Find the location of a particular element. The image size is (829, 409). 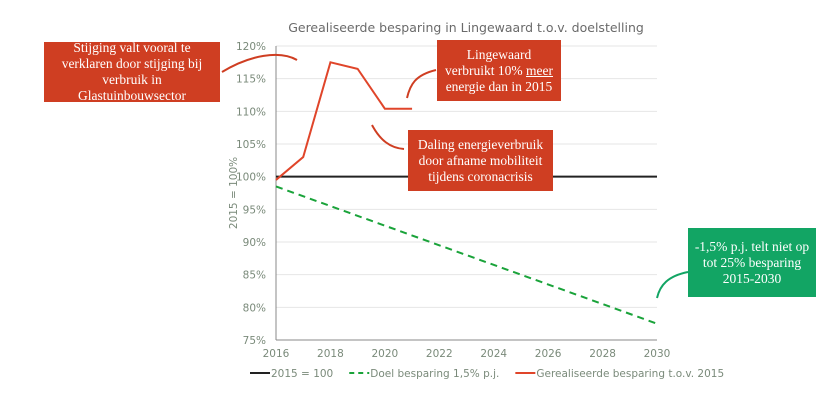

y-tick-label: 120% is located at coordinates (251, 47).